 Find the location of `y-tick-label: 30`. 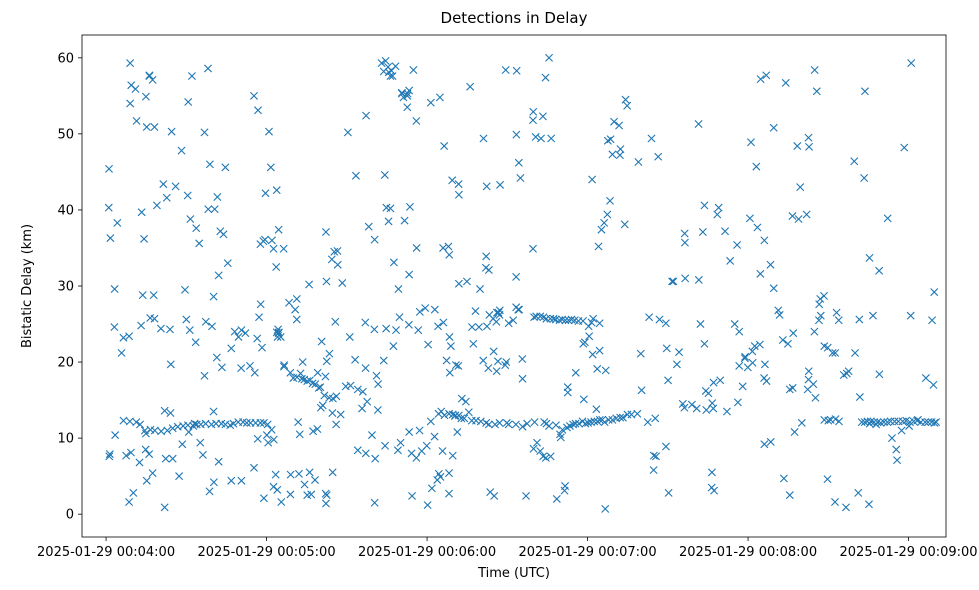

y-tick-label: 30 is located at coordinates (65, 287).